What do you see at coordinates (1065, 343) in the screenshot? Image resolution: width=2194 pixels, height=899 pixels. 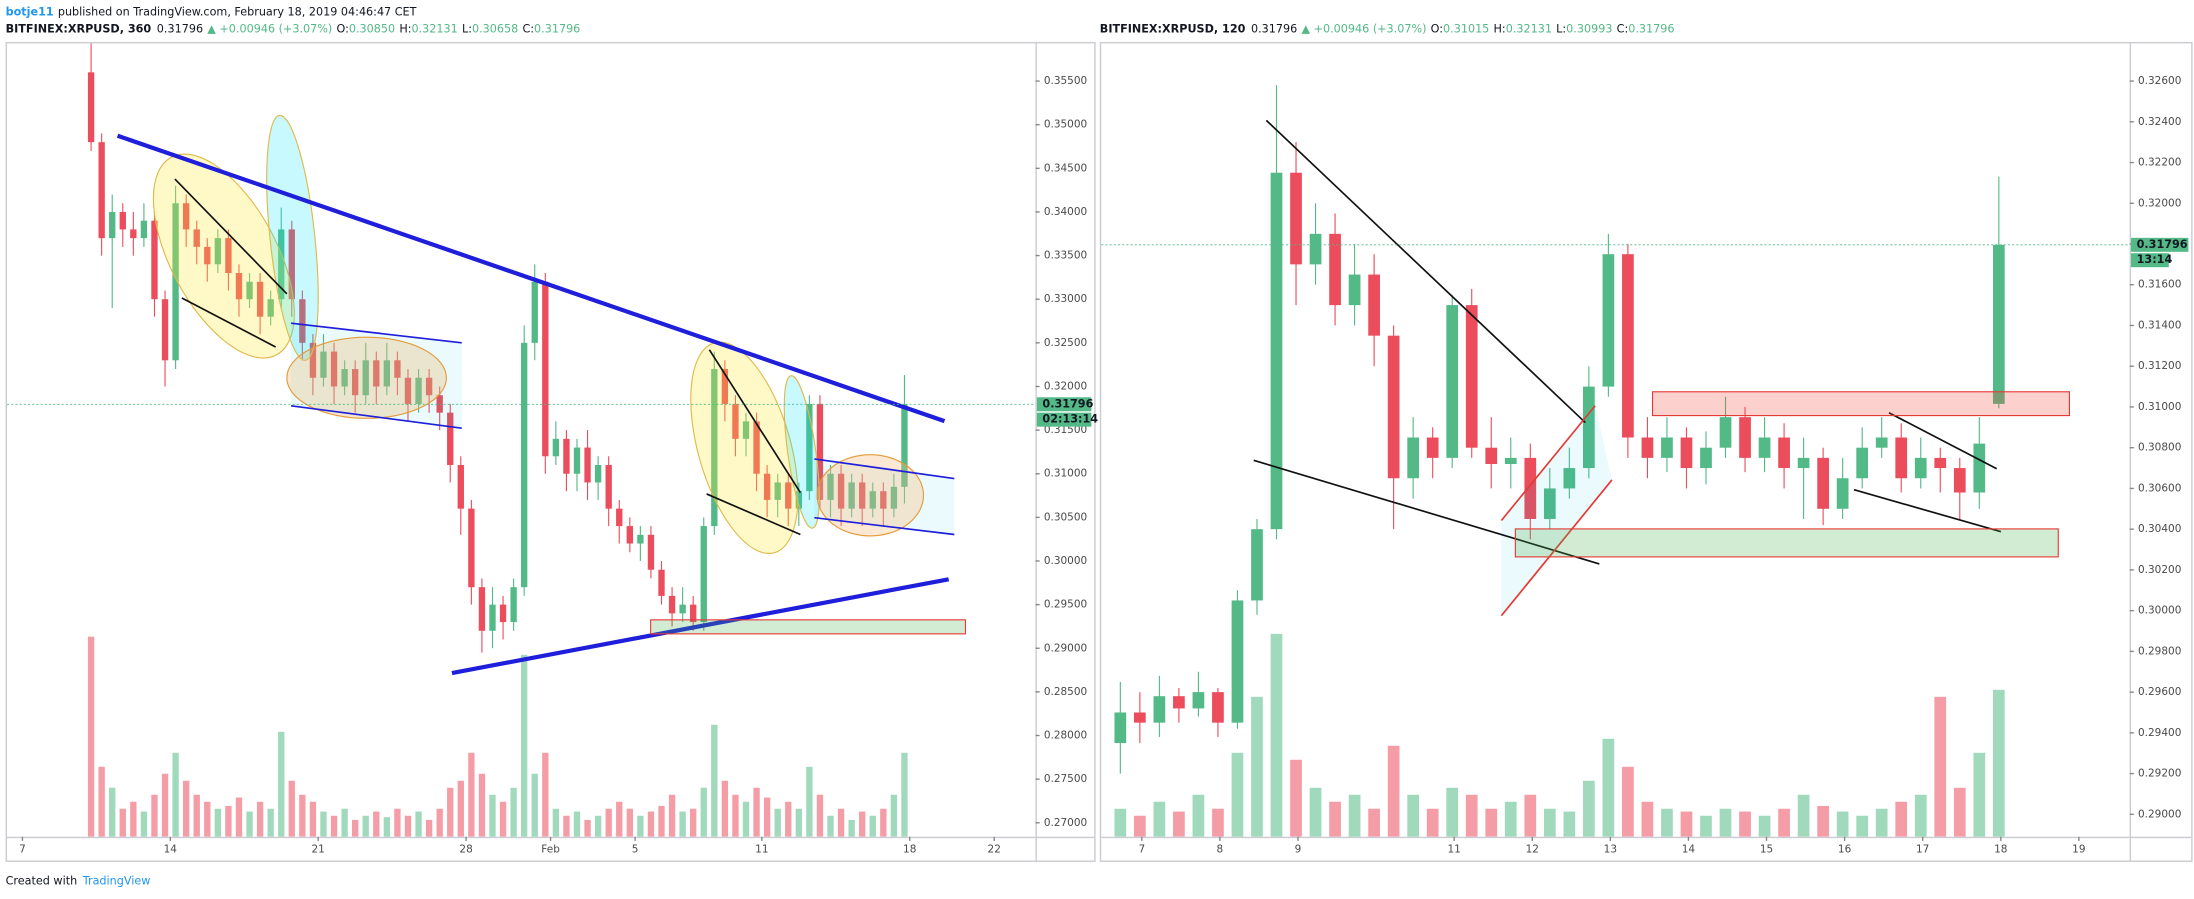 I see `y-tick-label: 0.32500` at bounding box center [1065, 343].